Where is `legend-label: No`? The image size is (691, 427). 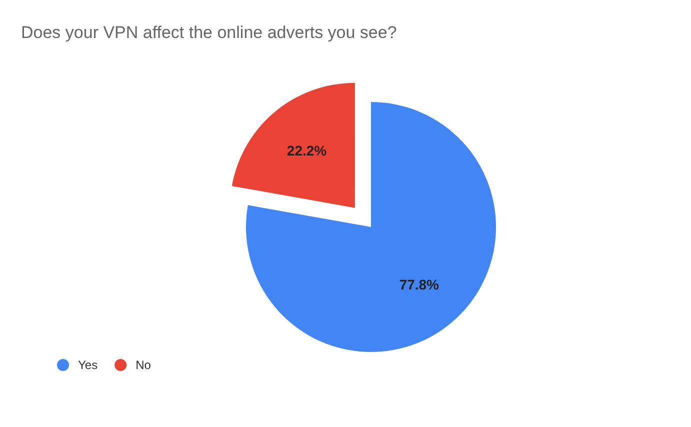
legend-label: No is located at coordinates (144, 365).